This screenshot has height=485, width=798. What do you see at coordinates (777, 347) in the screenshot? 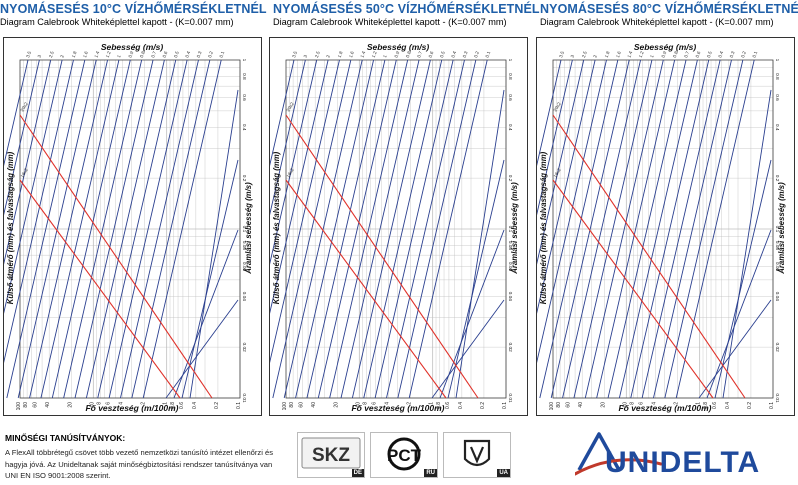
I see `y-tick-label-right: 0.02` at bounding box center [777, 347].